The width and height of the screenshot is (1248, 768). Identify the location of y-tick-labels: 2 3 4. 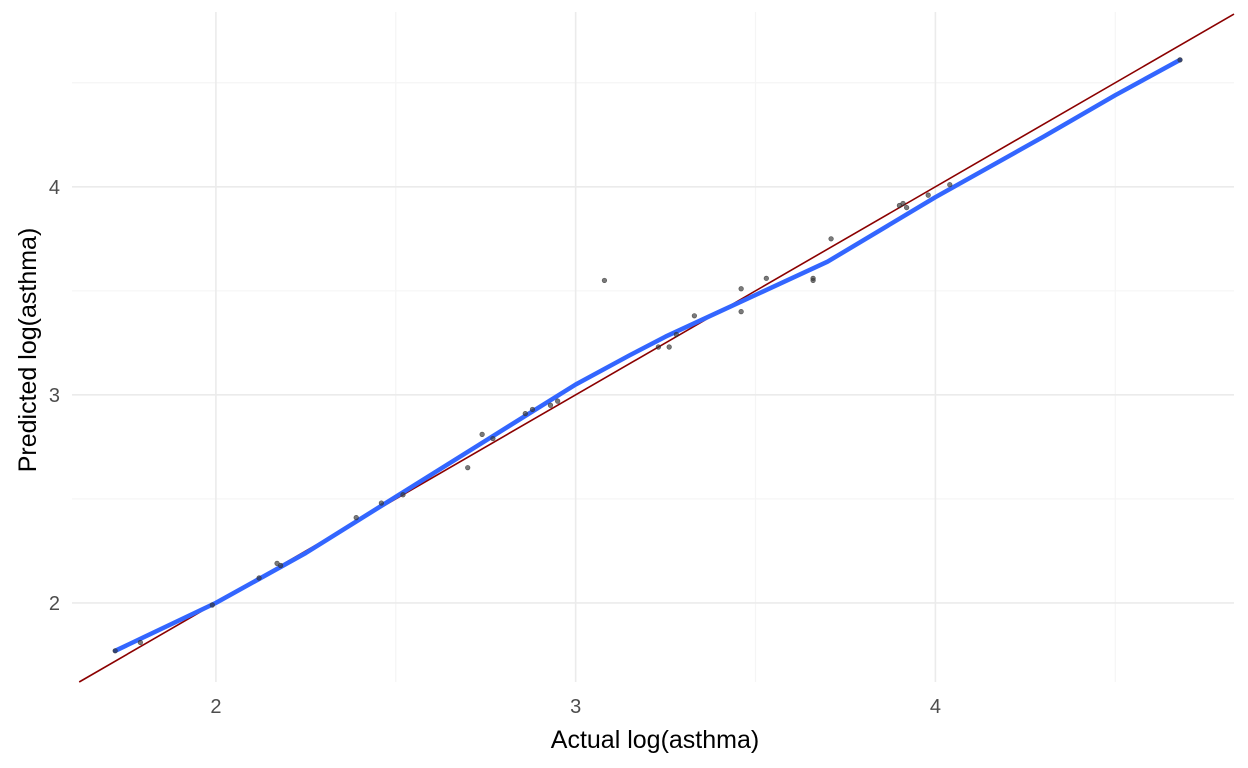
(54, 396).